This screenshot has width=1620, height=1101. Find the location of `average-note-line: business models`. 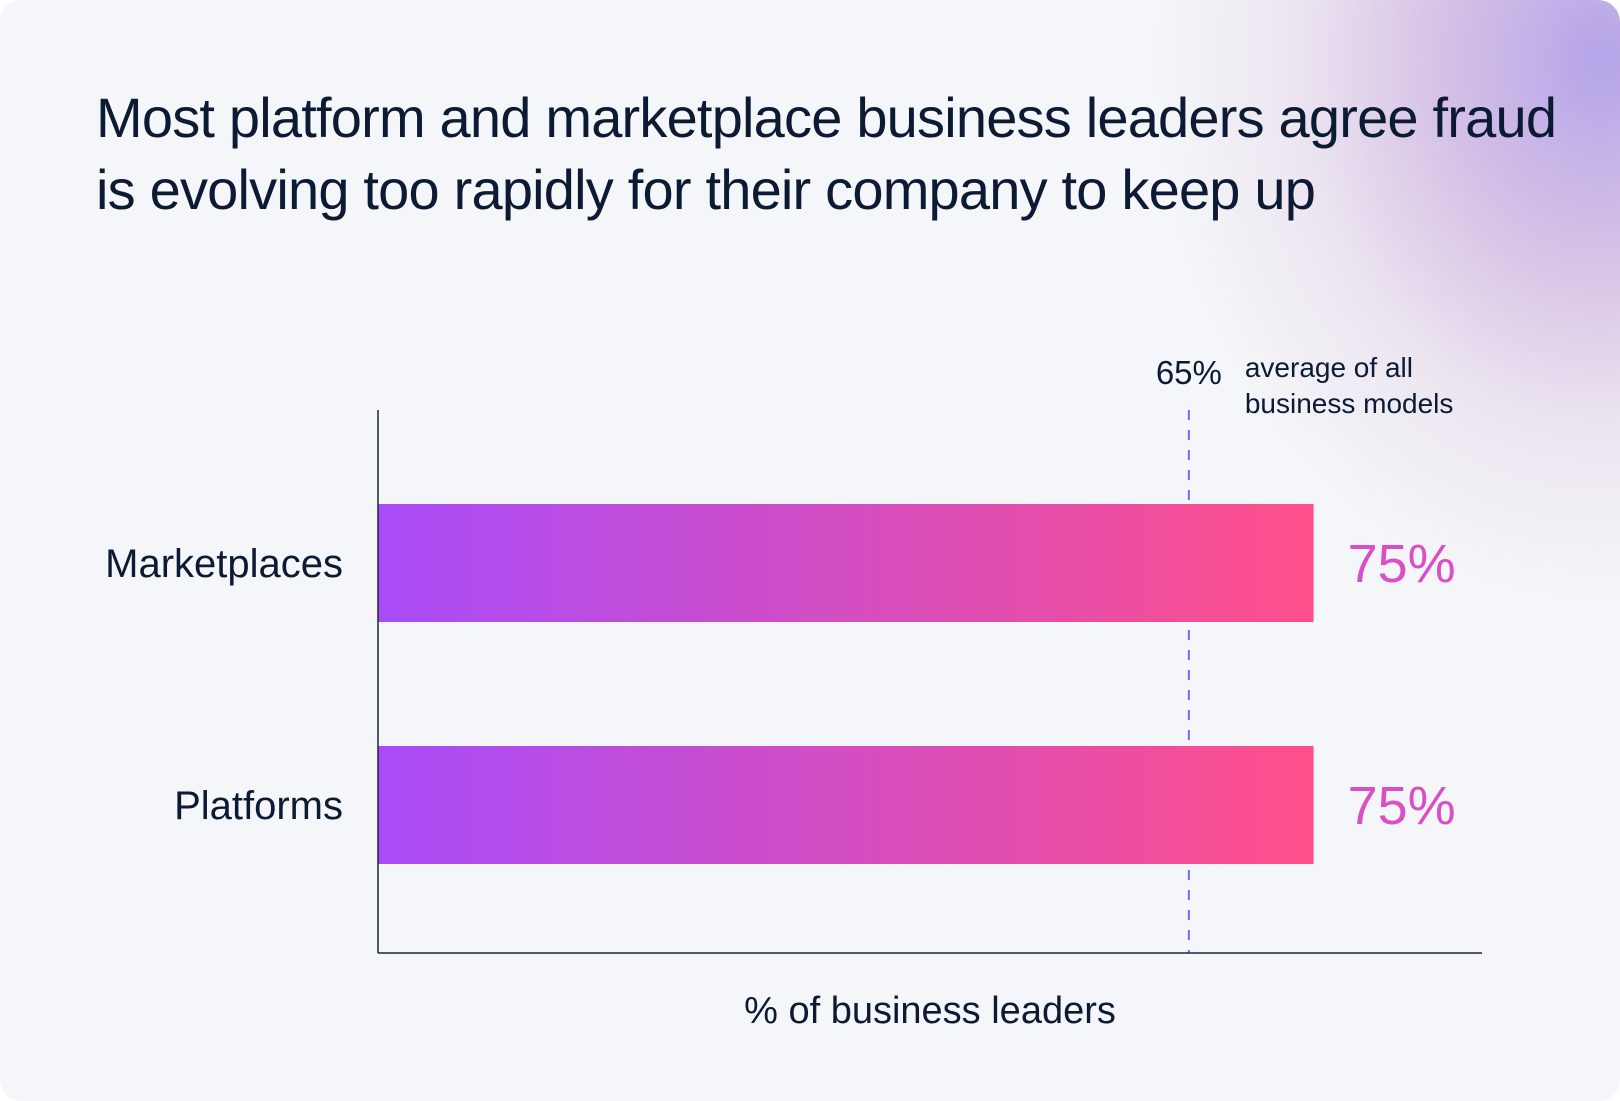

average-note-line: business models is located at coordinates (1349, 403).